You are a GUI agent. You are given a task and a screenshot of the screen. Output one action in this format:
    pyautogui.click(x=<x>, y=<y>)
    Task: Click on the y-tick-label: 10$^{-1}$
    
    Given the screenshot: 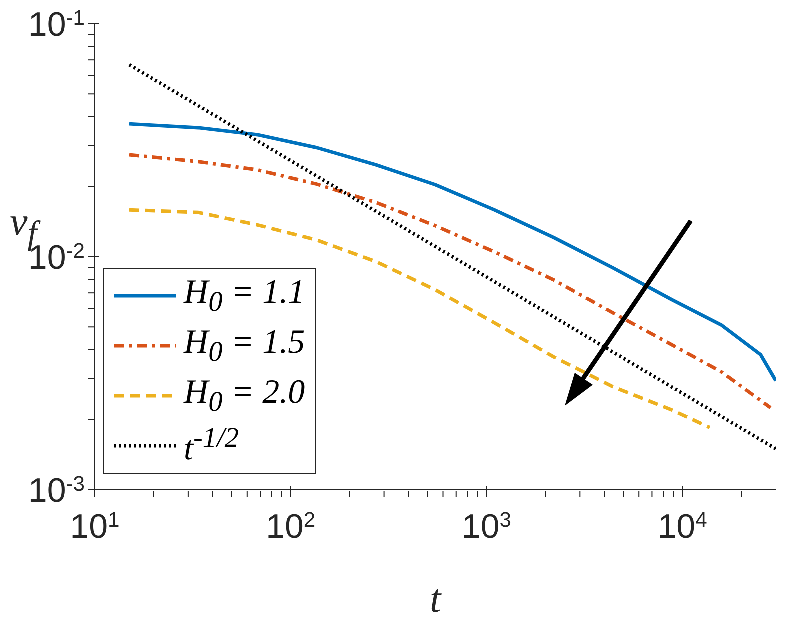 What is the action you would take?
    pyautogui.click(x=56, y=25)
    